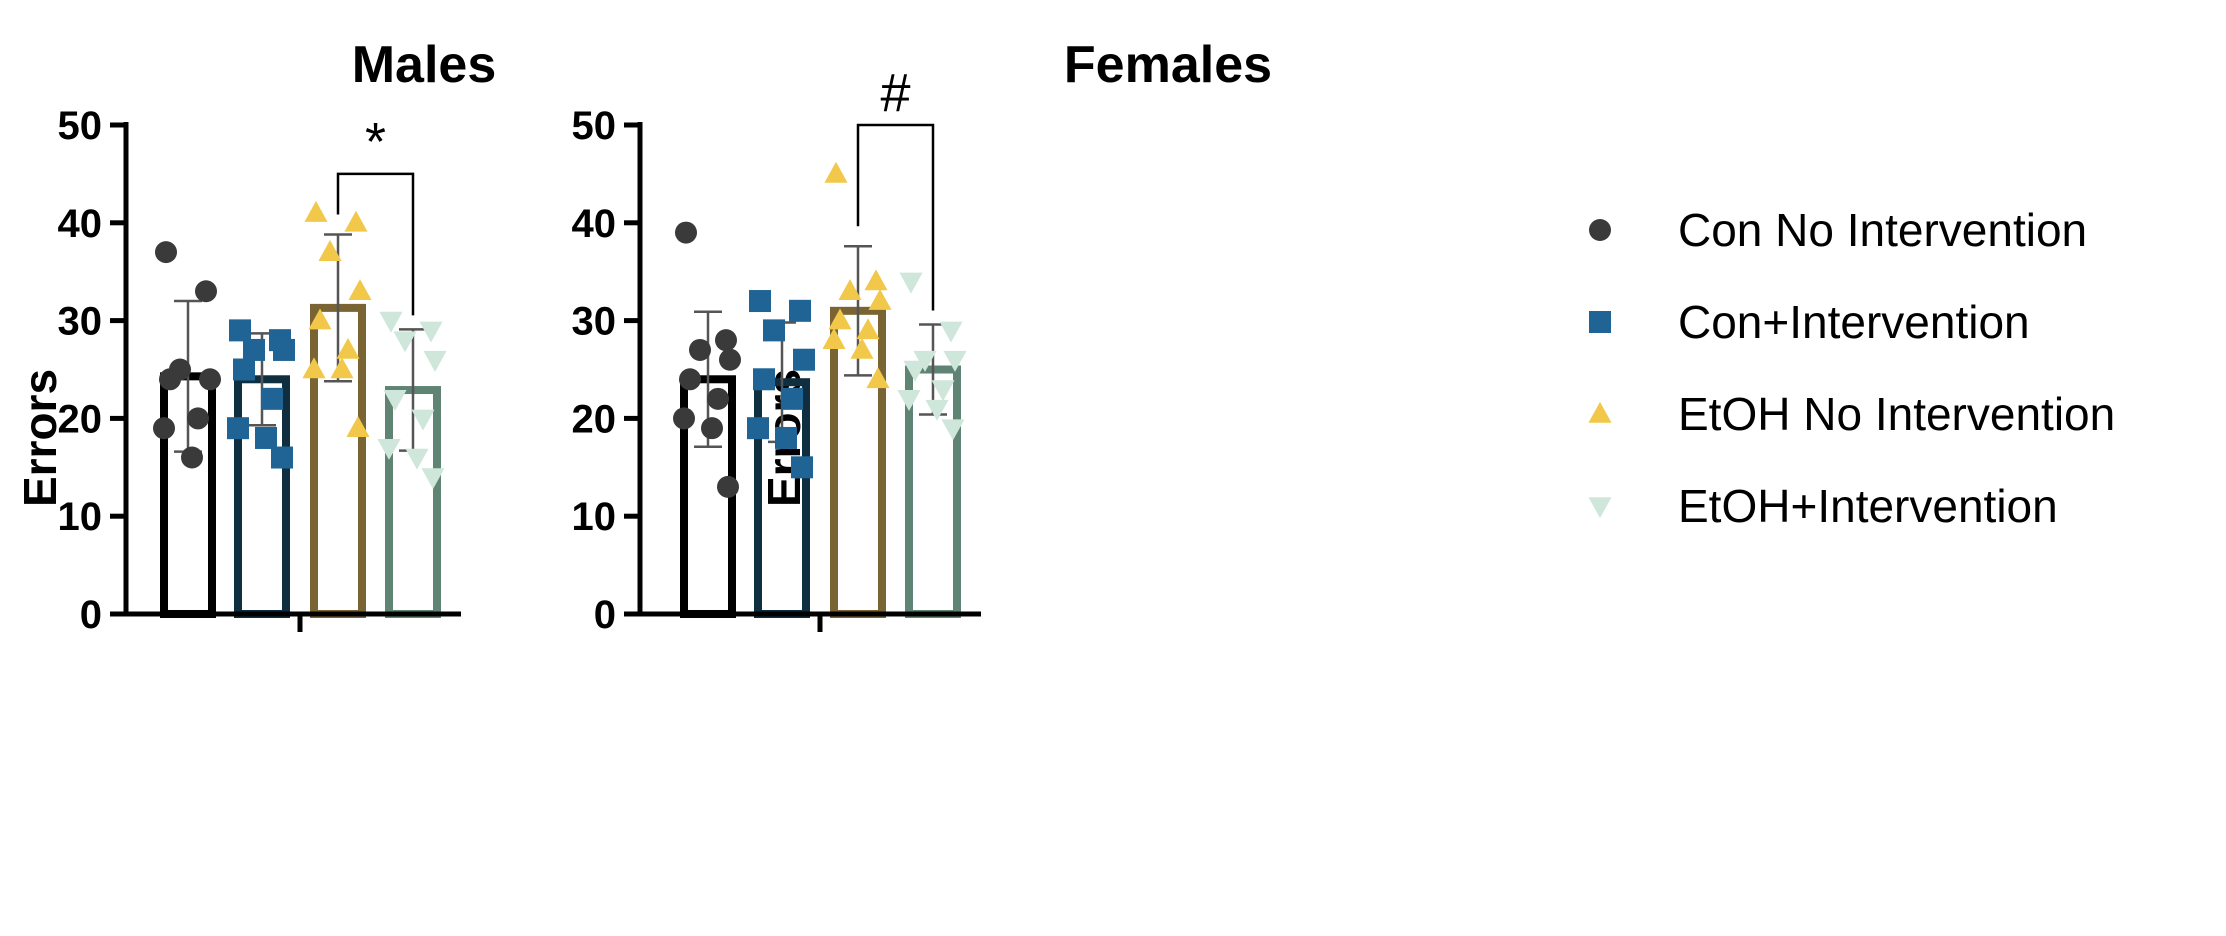 This screenshot has height=936, width=2226. Describe the element at coordinates (1600, 508) in the screenshot. I see `legend-marker-triangle-down` at that location.